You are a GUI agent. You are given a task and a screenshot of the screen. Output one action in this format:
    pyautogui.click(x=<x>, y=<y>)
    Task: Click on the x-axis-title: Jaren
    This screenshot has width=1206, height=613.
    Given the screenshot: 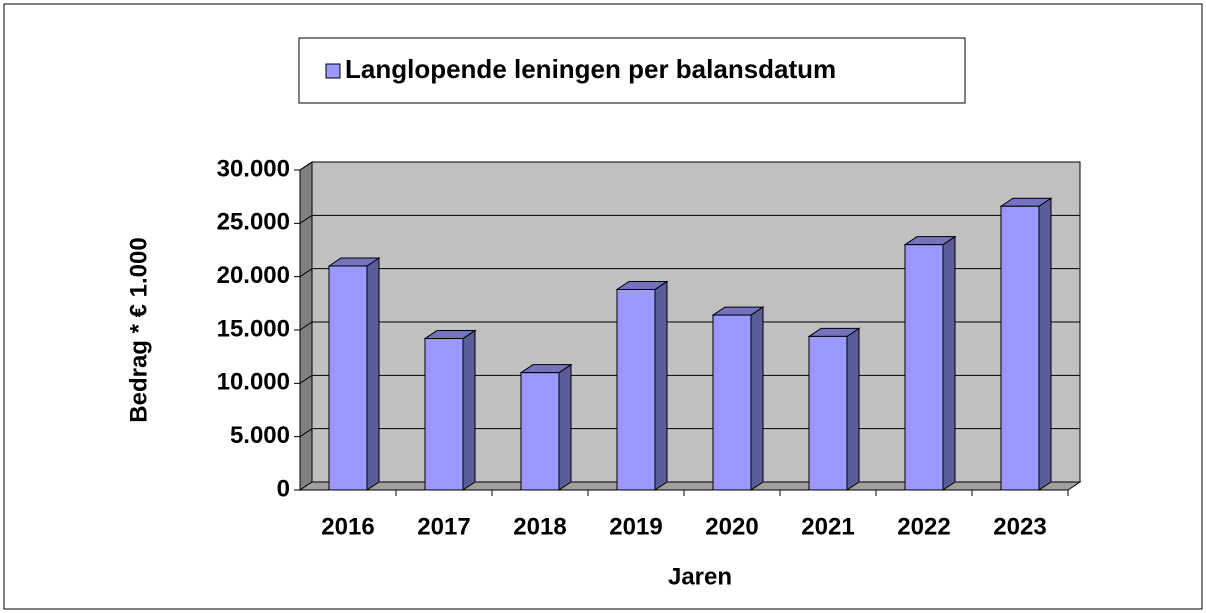 What is the action you would take?
    pyautogui.click(x=700, y=576)
    